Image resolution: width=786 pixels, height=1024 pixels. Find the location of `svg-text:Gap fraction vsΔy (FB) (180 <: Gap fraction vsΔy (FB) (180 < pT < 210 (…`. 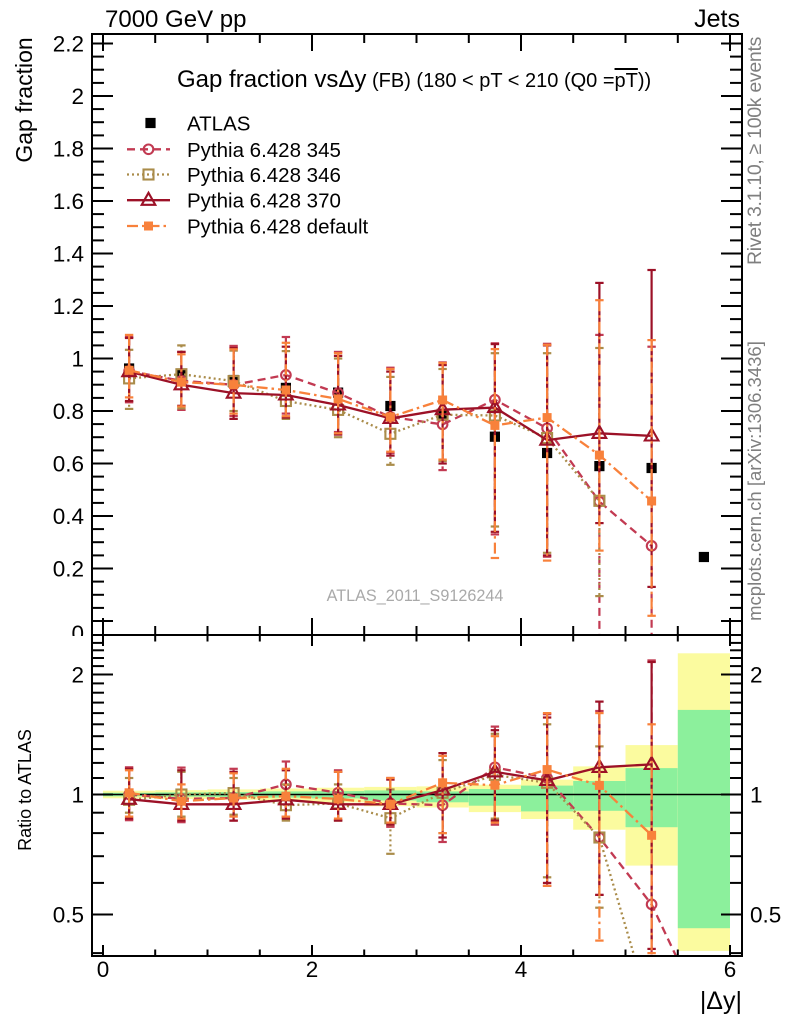

svg-text:Gap fraction vsΔy (FB) (180 <: Gap fraction vsΔy (FB) (180 < pT < 210 (… is located at coordinates (414, 79).